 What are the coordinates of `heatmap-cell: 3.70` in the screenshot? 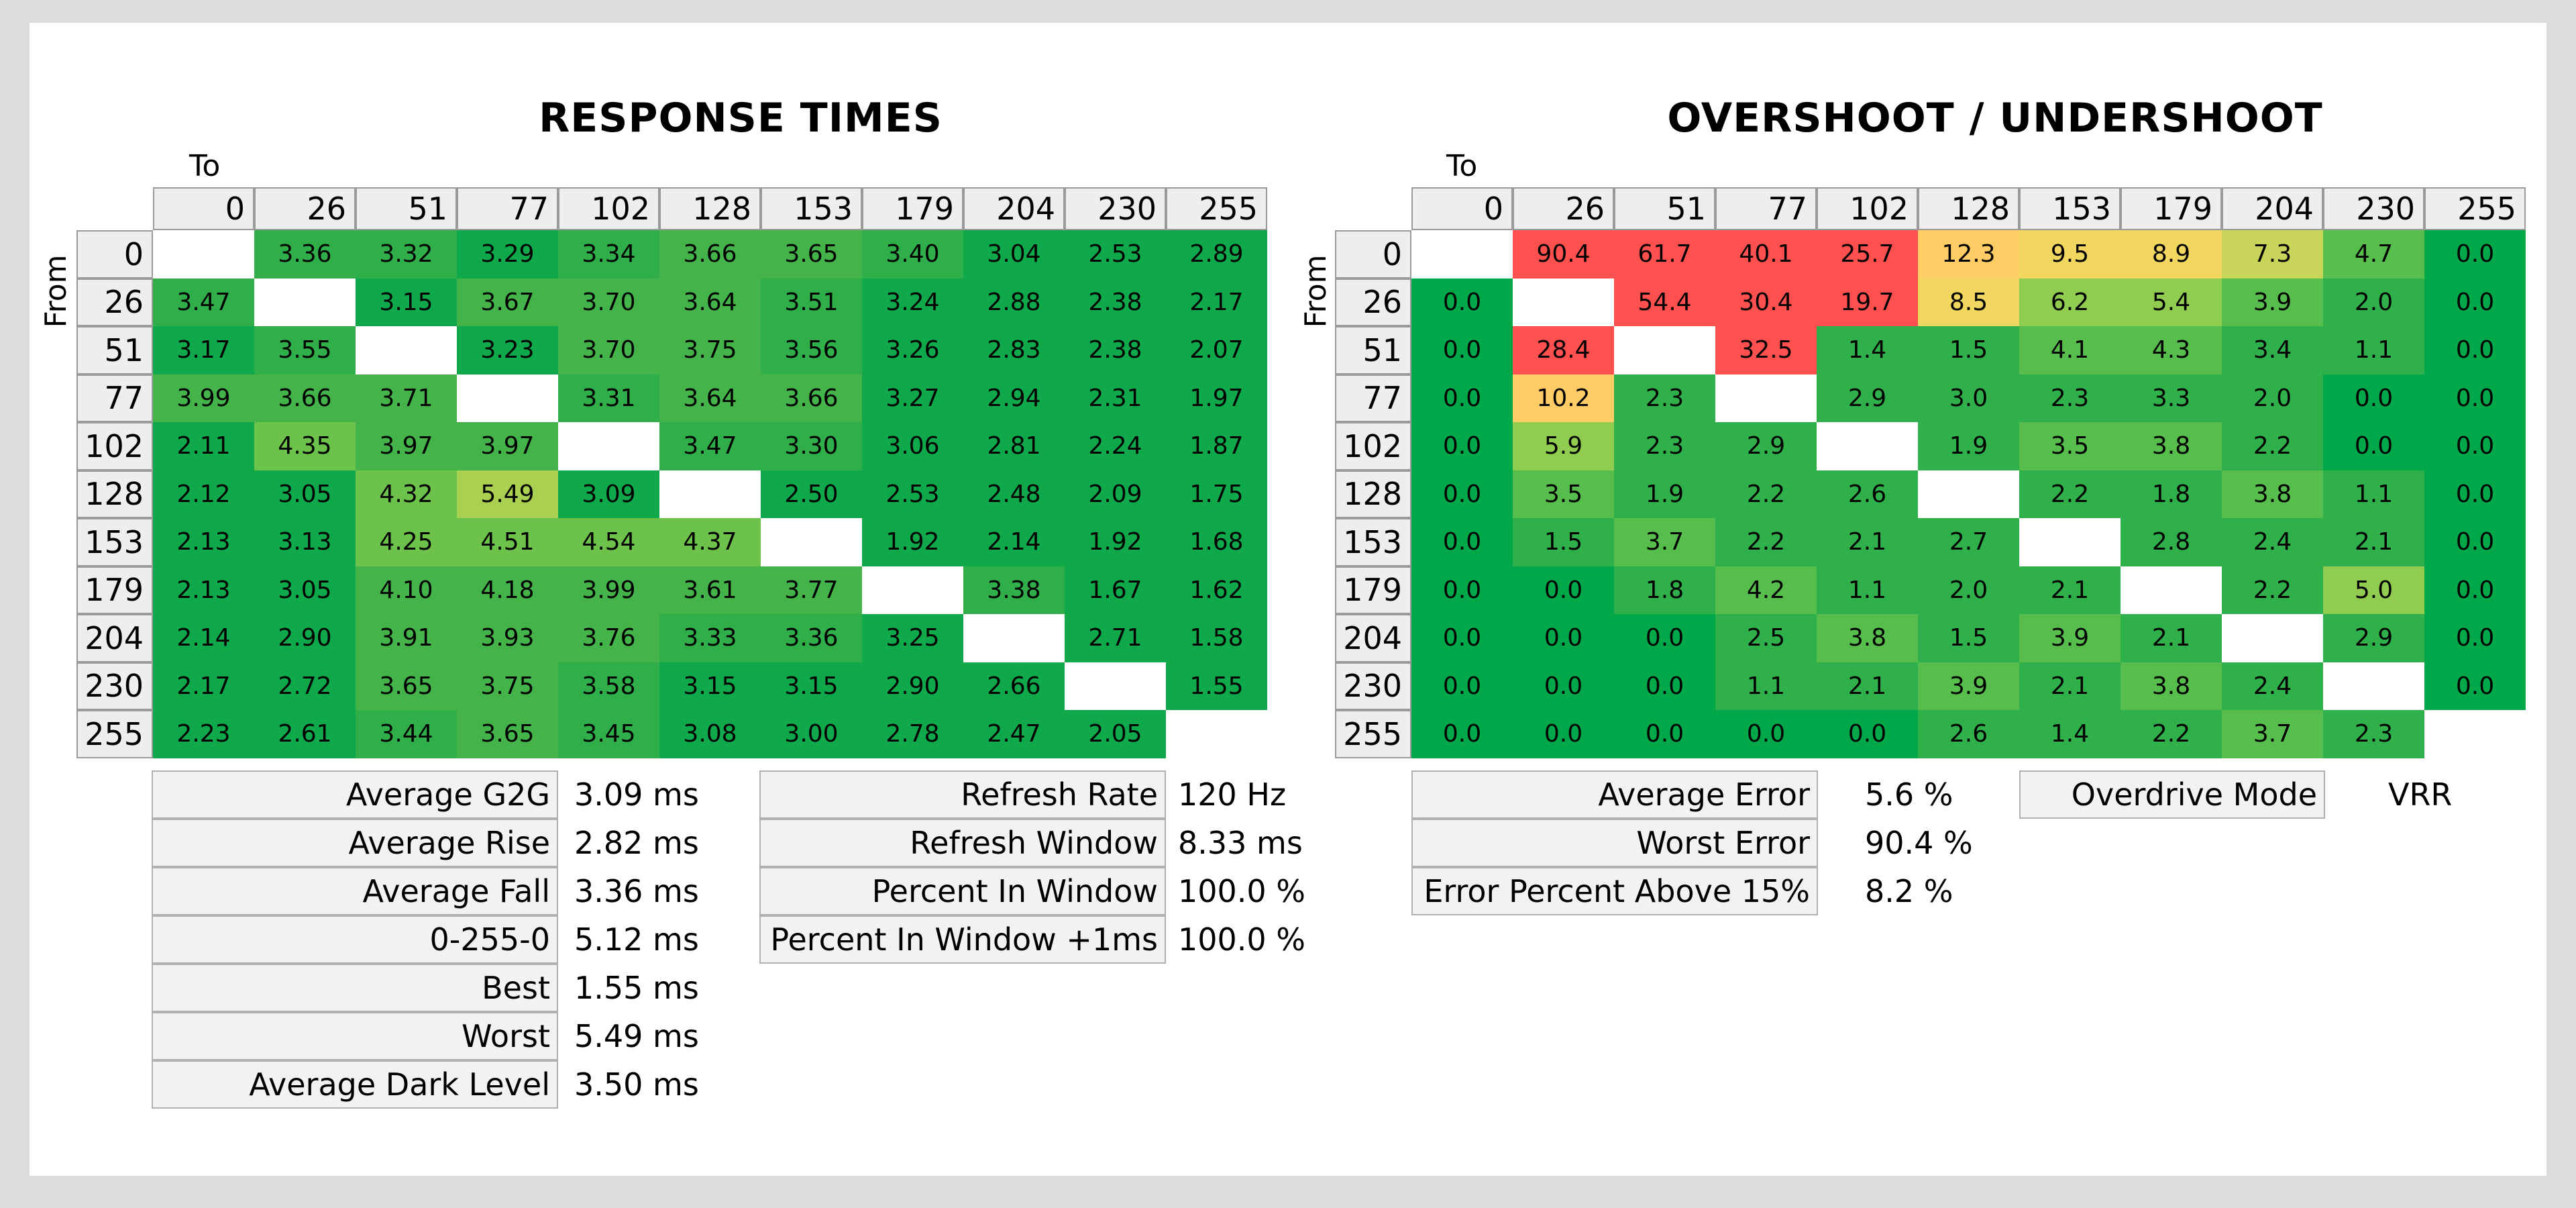 It's located at (608, 350).